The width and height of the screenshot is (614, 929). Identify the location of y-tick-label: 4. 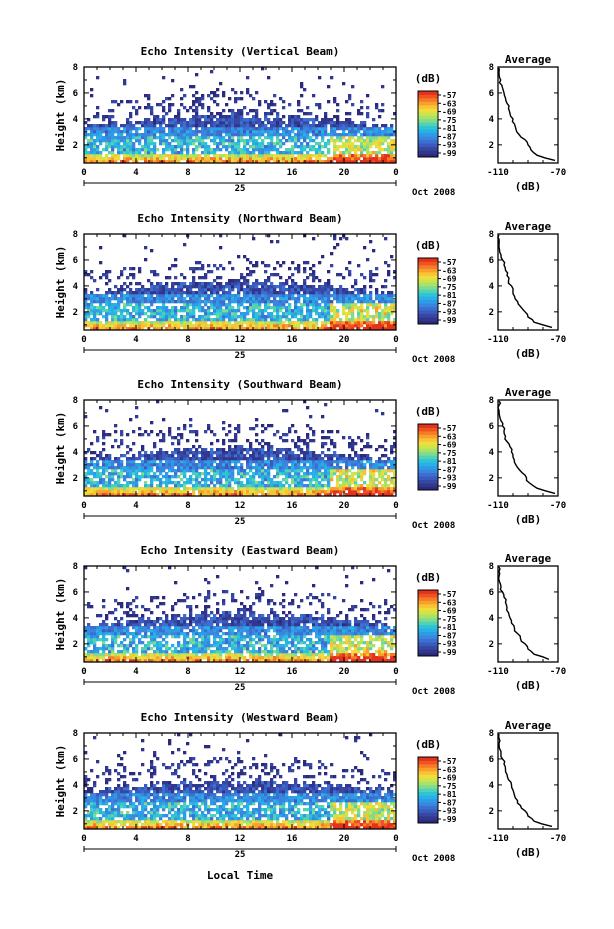
(76, 287).